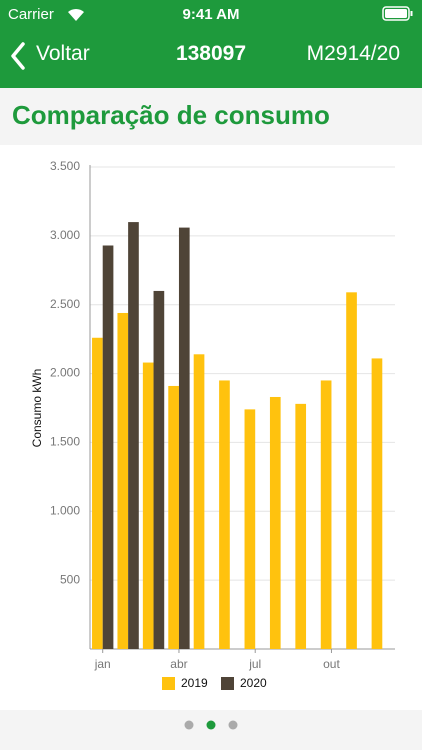 The width and height of the screenshot is (422, 750). Describe the element at coordinates (65, 442) in the screenshot. I see `y-tick-label: 1.500` at that location.